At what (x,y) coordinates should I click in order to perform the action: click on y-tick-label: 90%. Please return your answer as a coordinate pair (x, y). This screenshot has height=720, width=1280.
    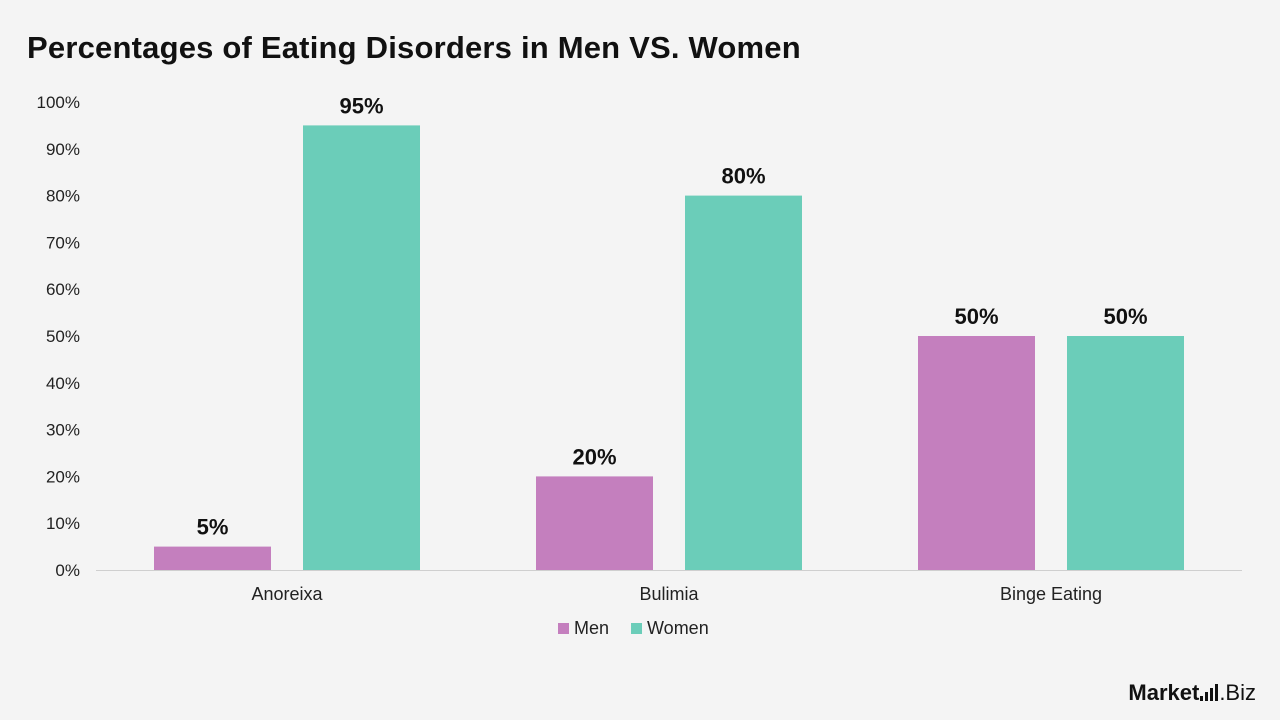
    Looking at the image, I should click on (63, 149).